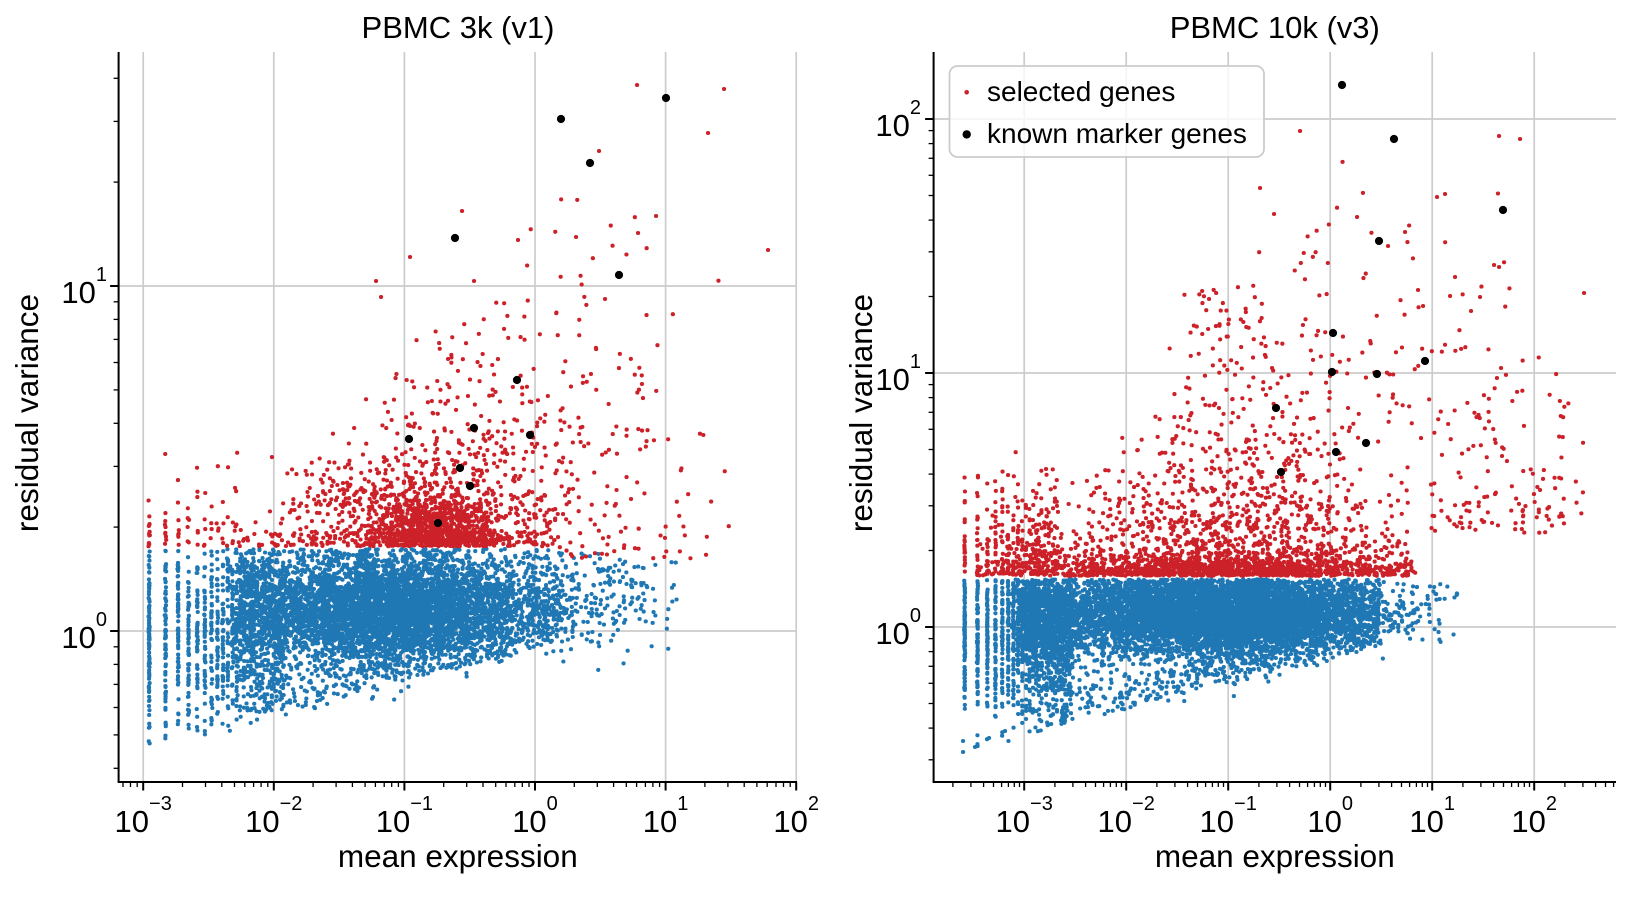 This screenshot has height=898, width=1631. What do you see at coordinates (1081, 91) in the screenshot?
I see `svg-text: selected genes` at bounding box center [1081, 91].